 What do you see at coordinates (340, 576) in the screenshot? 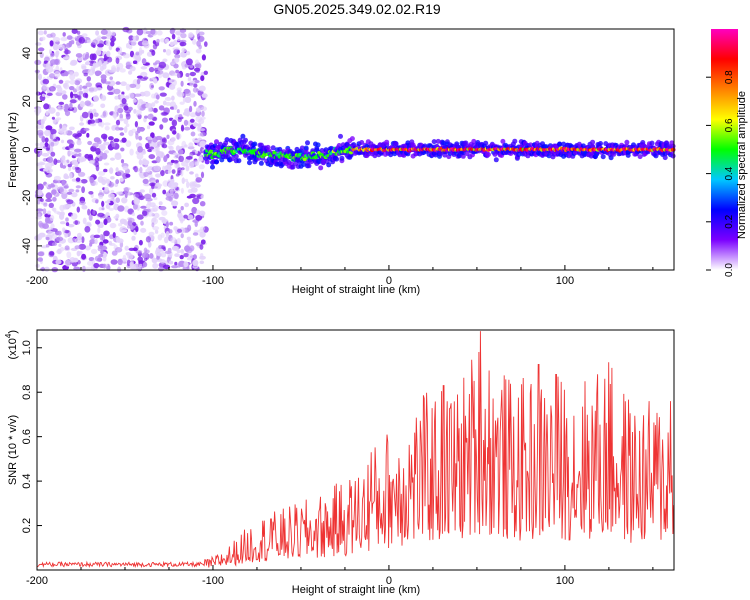
I see `snr-x-ticks: -200 -100 0 100` at bounding box center [340, 576].